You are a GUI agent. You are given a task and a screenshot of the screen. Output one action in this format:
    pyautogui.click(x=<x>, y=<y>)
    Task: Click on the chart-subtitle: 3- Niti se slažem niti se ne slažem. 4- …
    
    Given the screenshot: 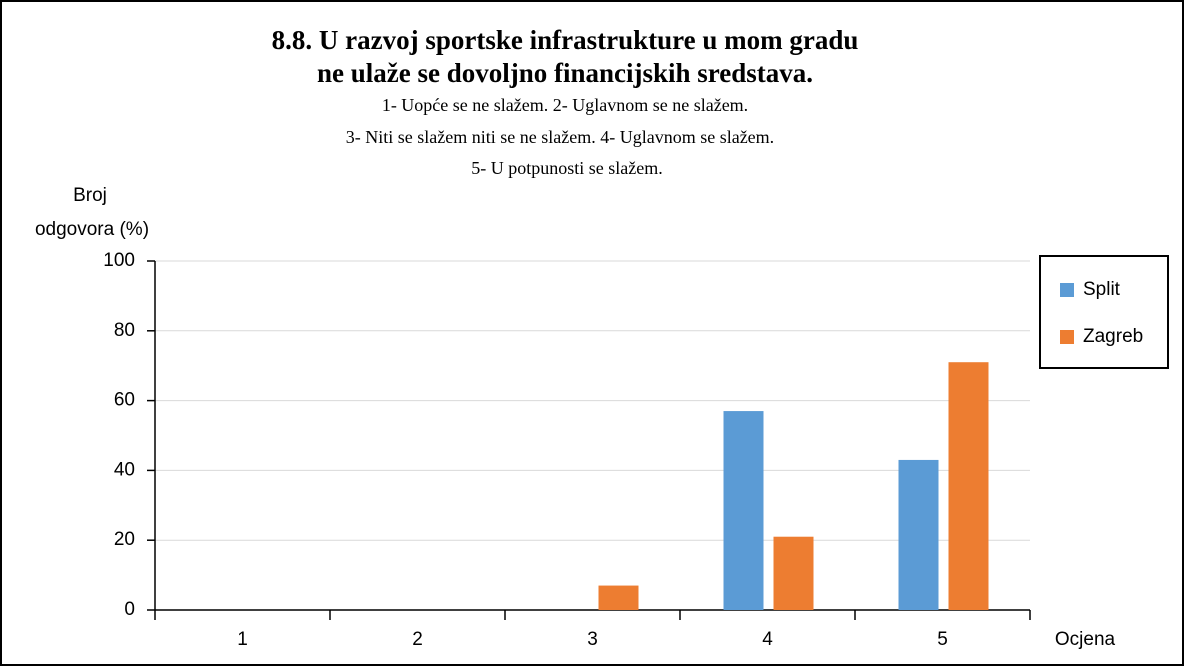 What is the action you would take?
    pyautogui.click(x=560, y=137)
    